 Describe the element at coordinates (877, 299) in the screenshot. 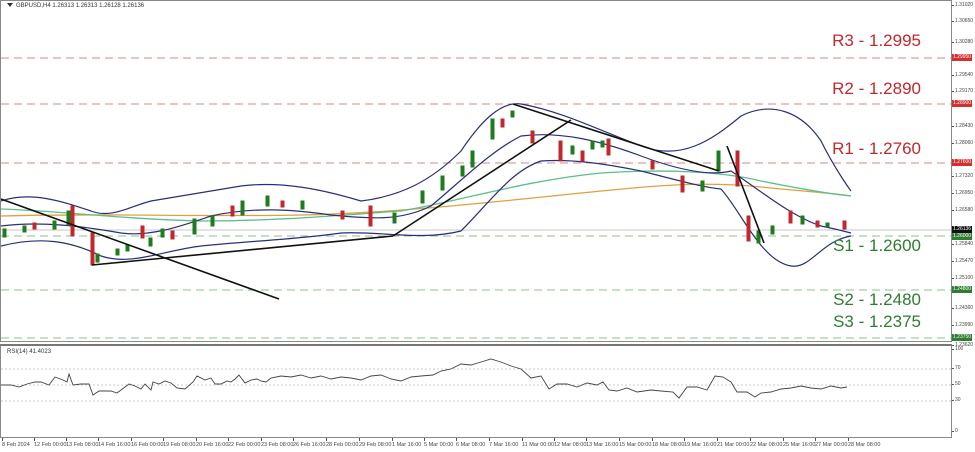

I see `s2-label: S2 - 1.2480` at that location.